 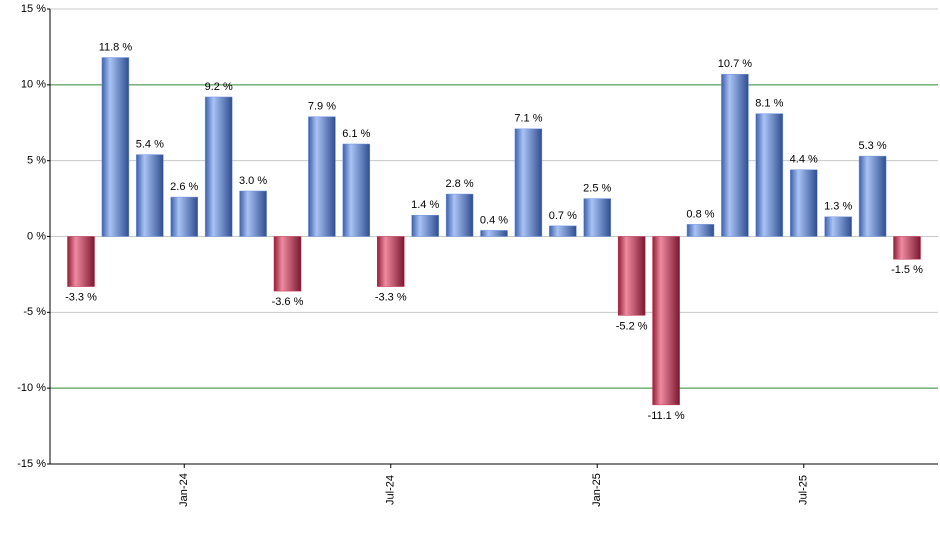 I want to click on x-tick-label: Jan-24, so click(x=184, y=490).